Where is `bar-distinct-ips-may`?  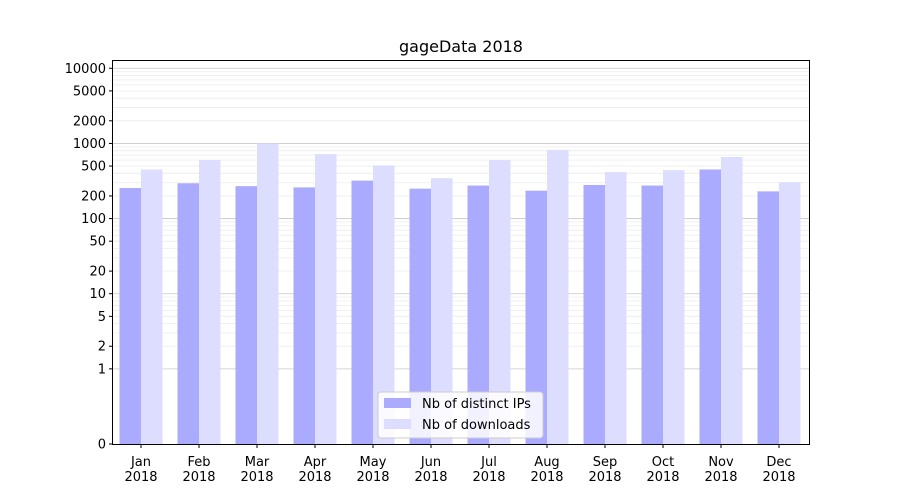
bar-distinct-ips-may is located at coordinates (362, 312).